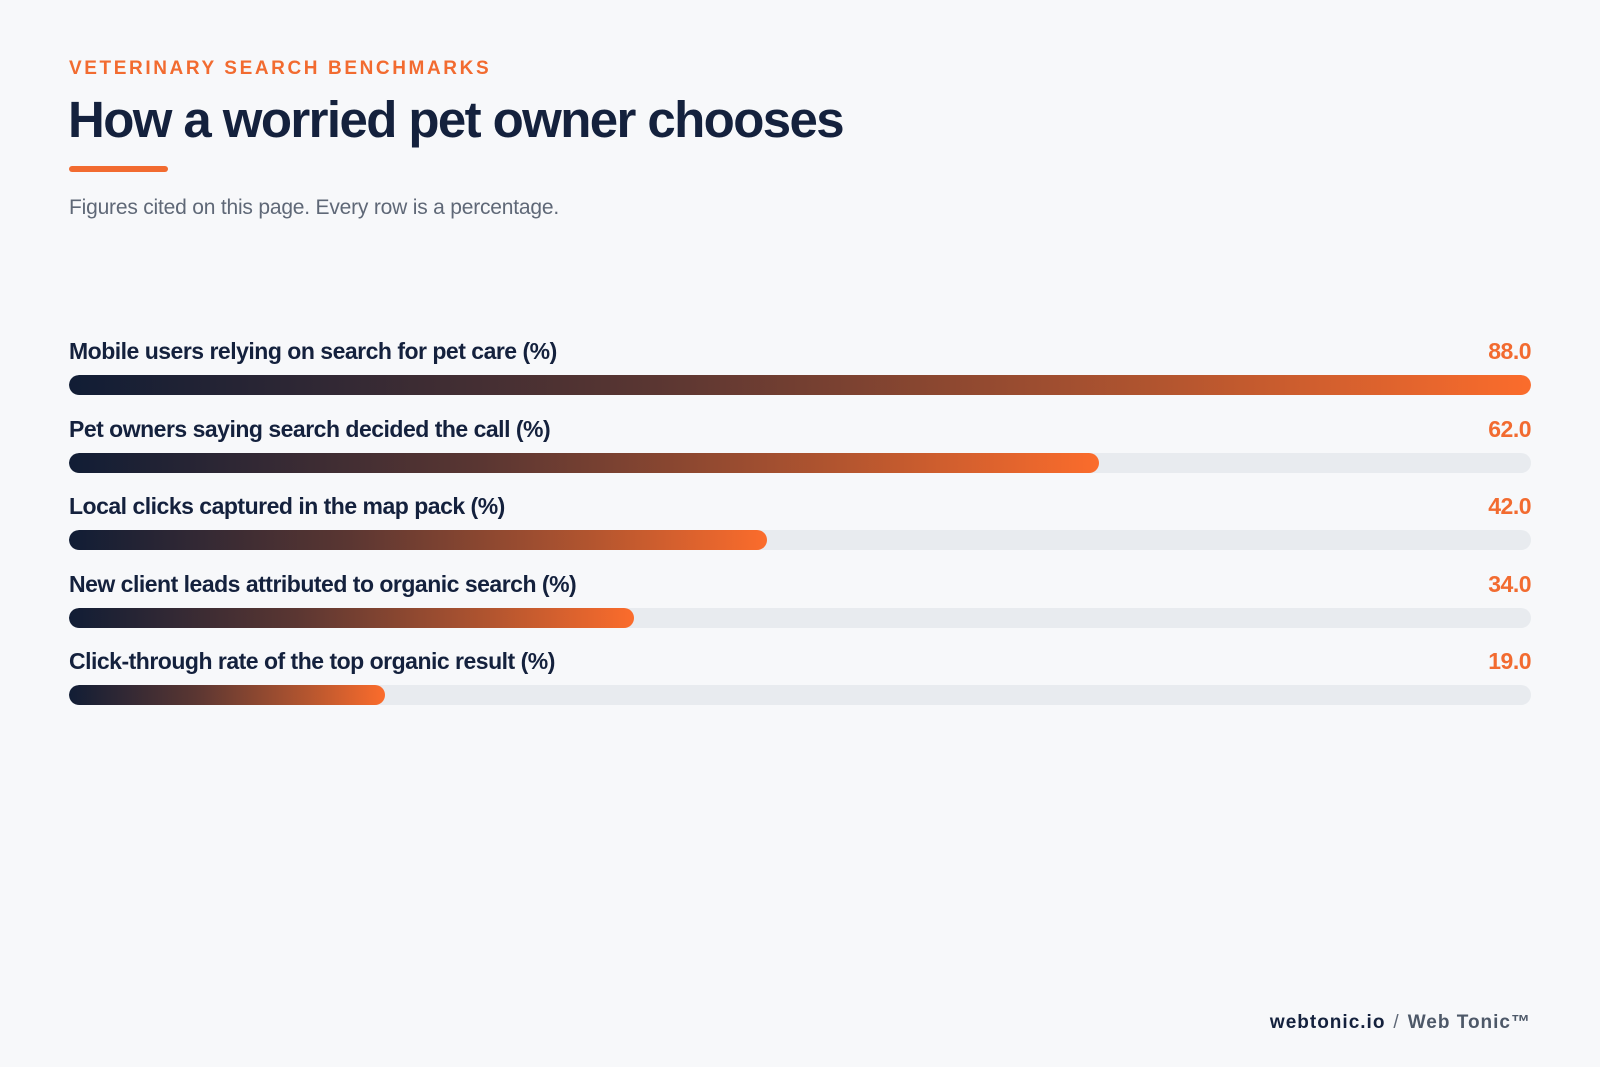  I want to click on bar-value-label: 34.0, so click(1509, 583).